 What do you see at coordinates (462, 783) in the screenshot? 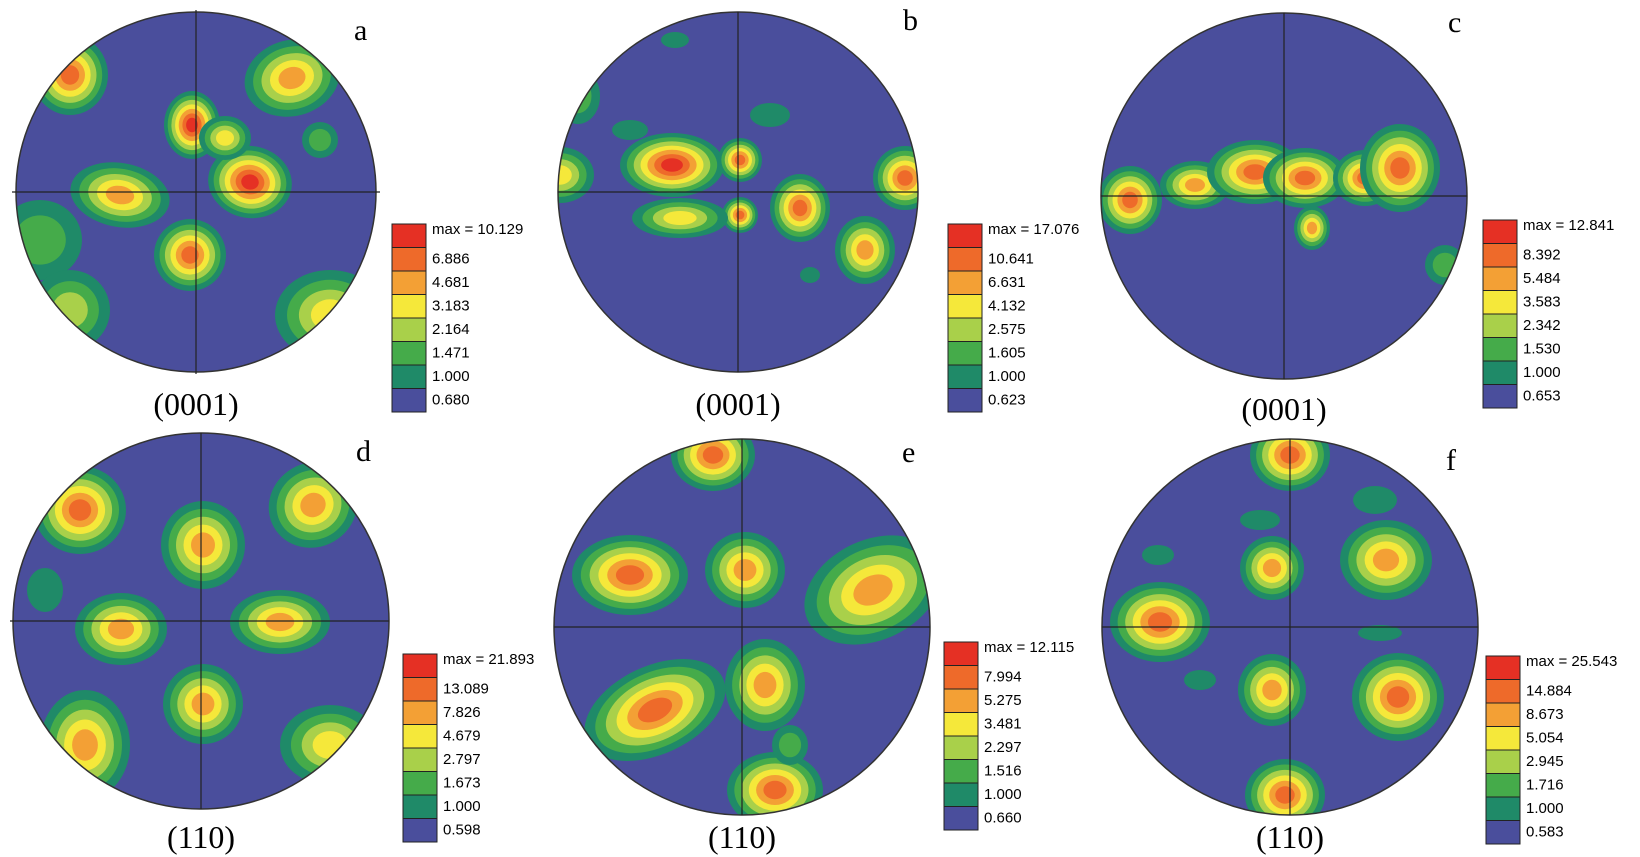
I see `legend-level-label: 1.673` at bounding box center [462, 783].